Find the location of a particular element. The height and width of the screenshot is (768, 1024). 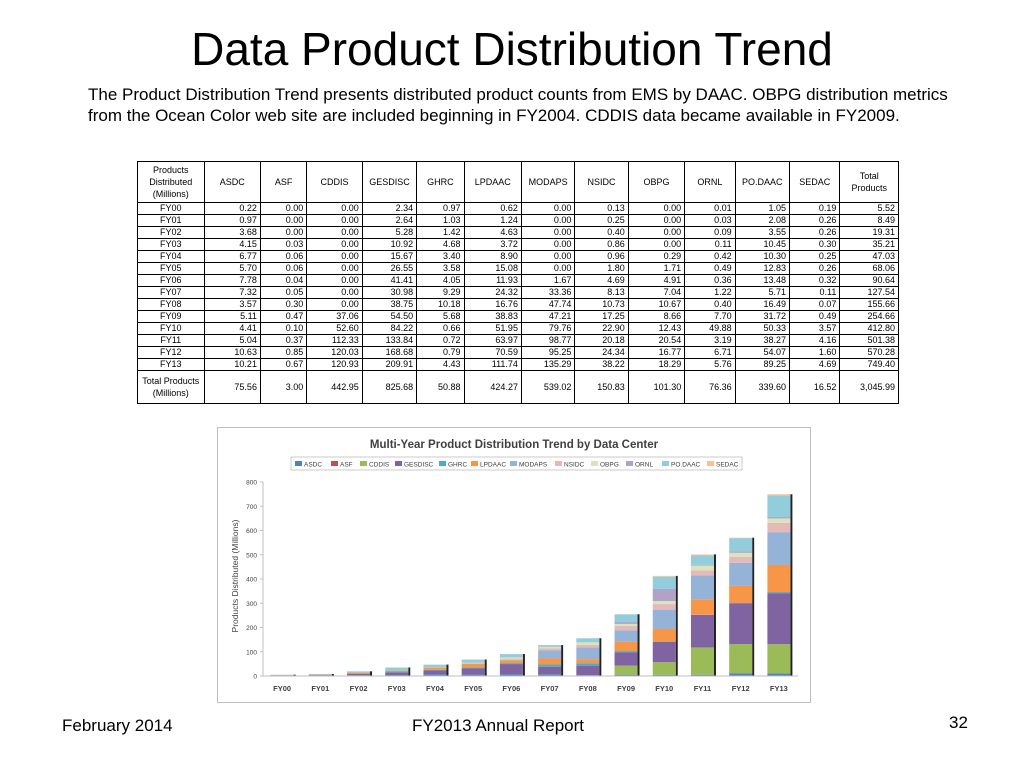

table-cell: 16.49 is located at coordinates (762, 304).